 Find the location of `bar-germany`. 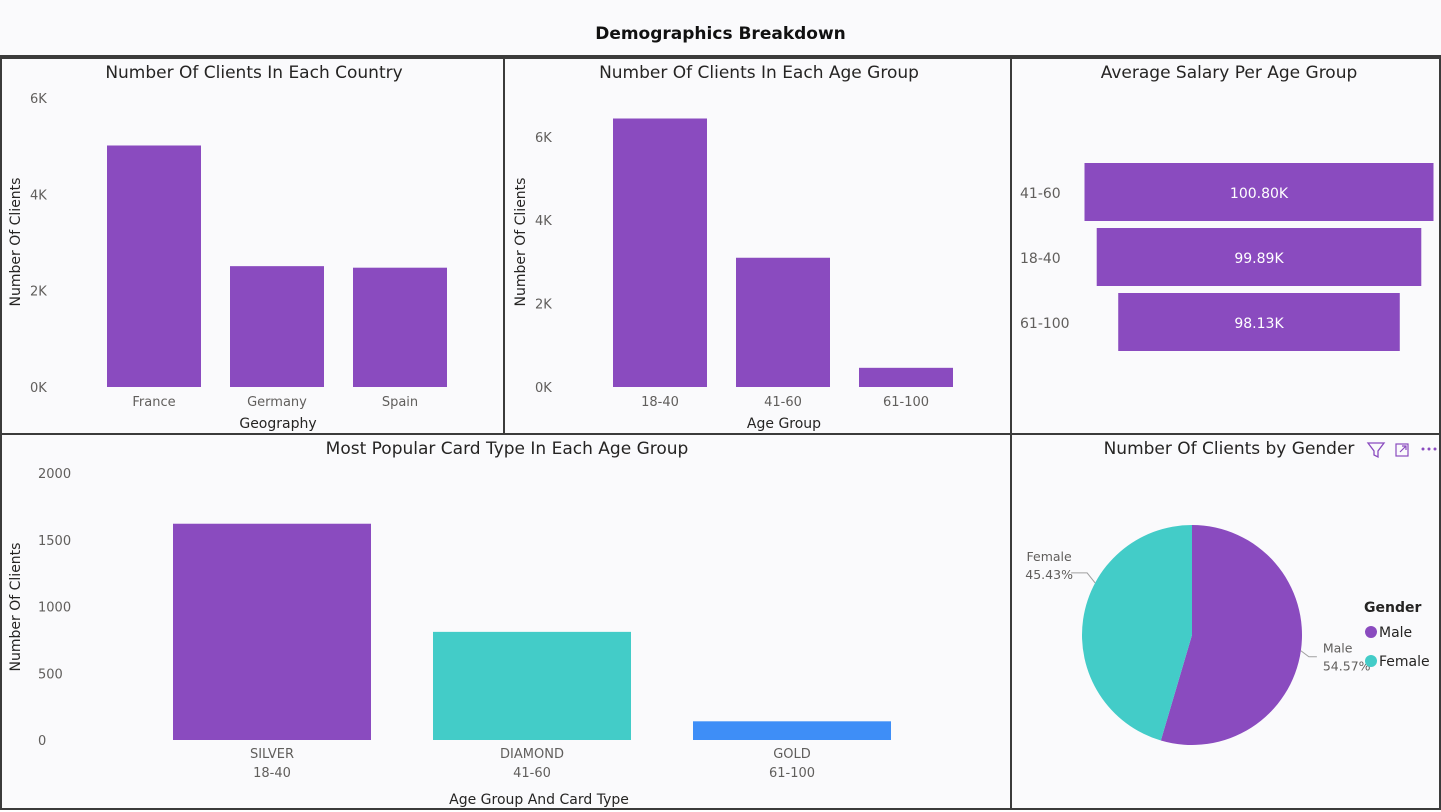

bar-germany is located at coordinates (277, 326).